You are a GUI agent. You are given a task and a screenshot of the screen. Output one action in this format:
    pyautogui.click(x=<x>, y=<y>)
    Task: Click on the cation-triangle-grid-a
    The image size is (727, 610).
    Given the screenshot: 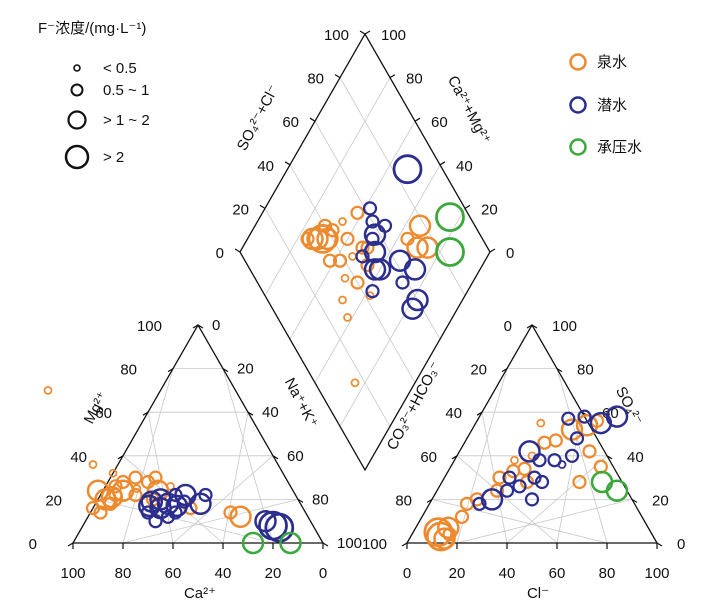 What is the action you would take?
    pyautogui.click(x=185, y=521)
    